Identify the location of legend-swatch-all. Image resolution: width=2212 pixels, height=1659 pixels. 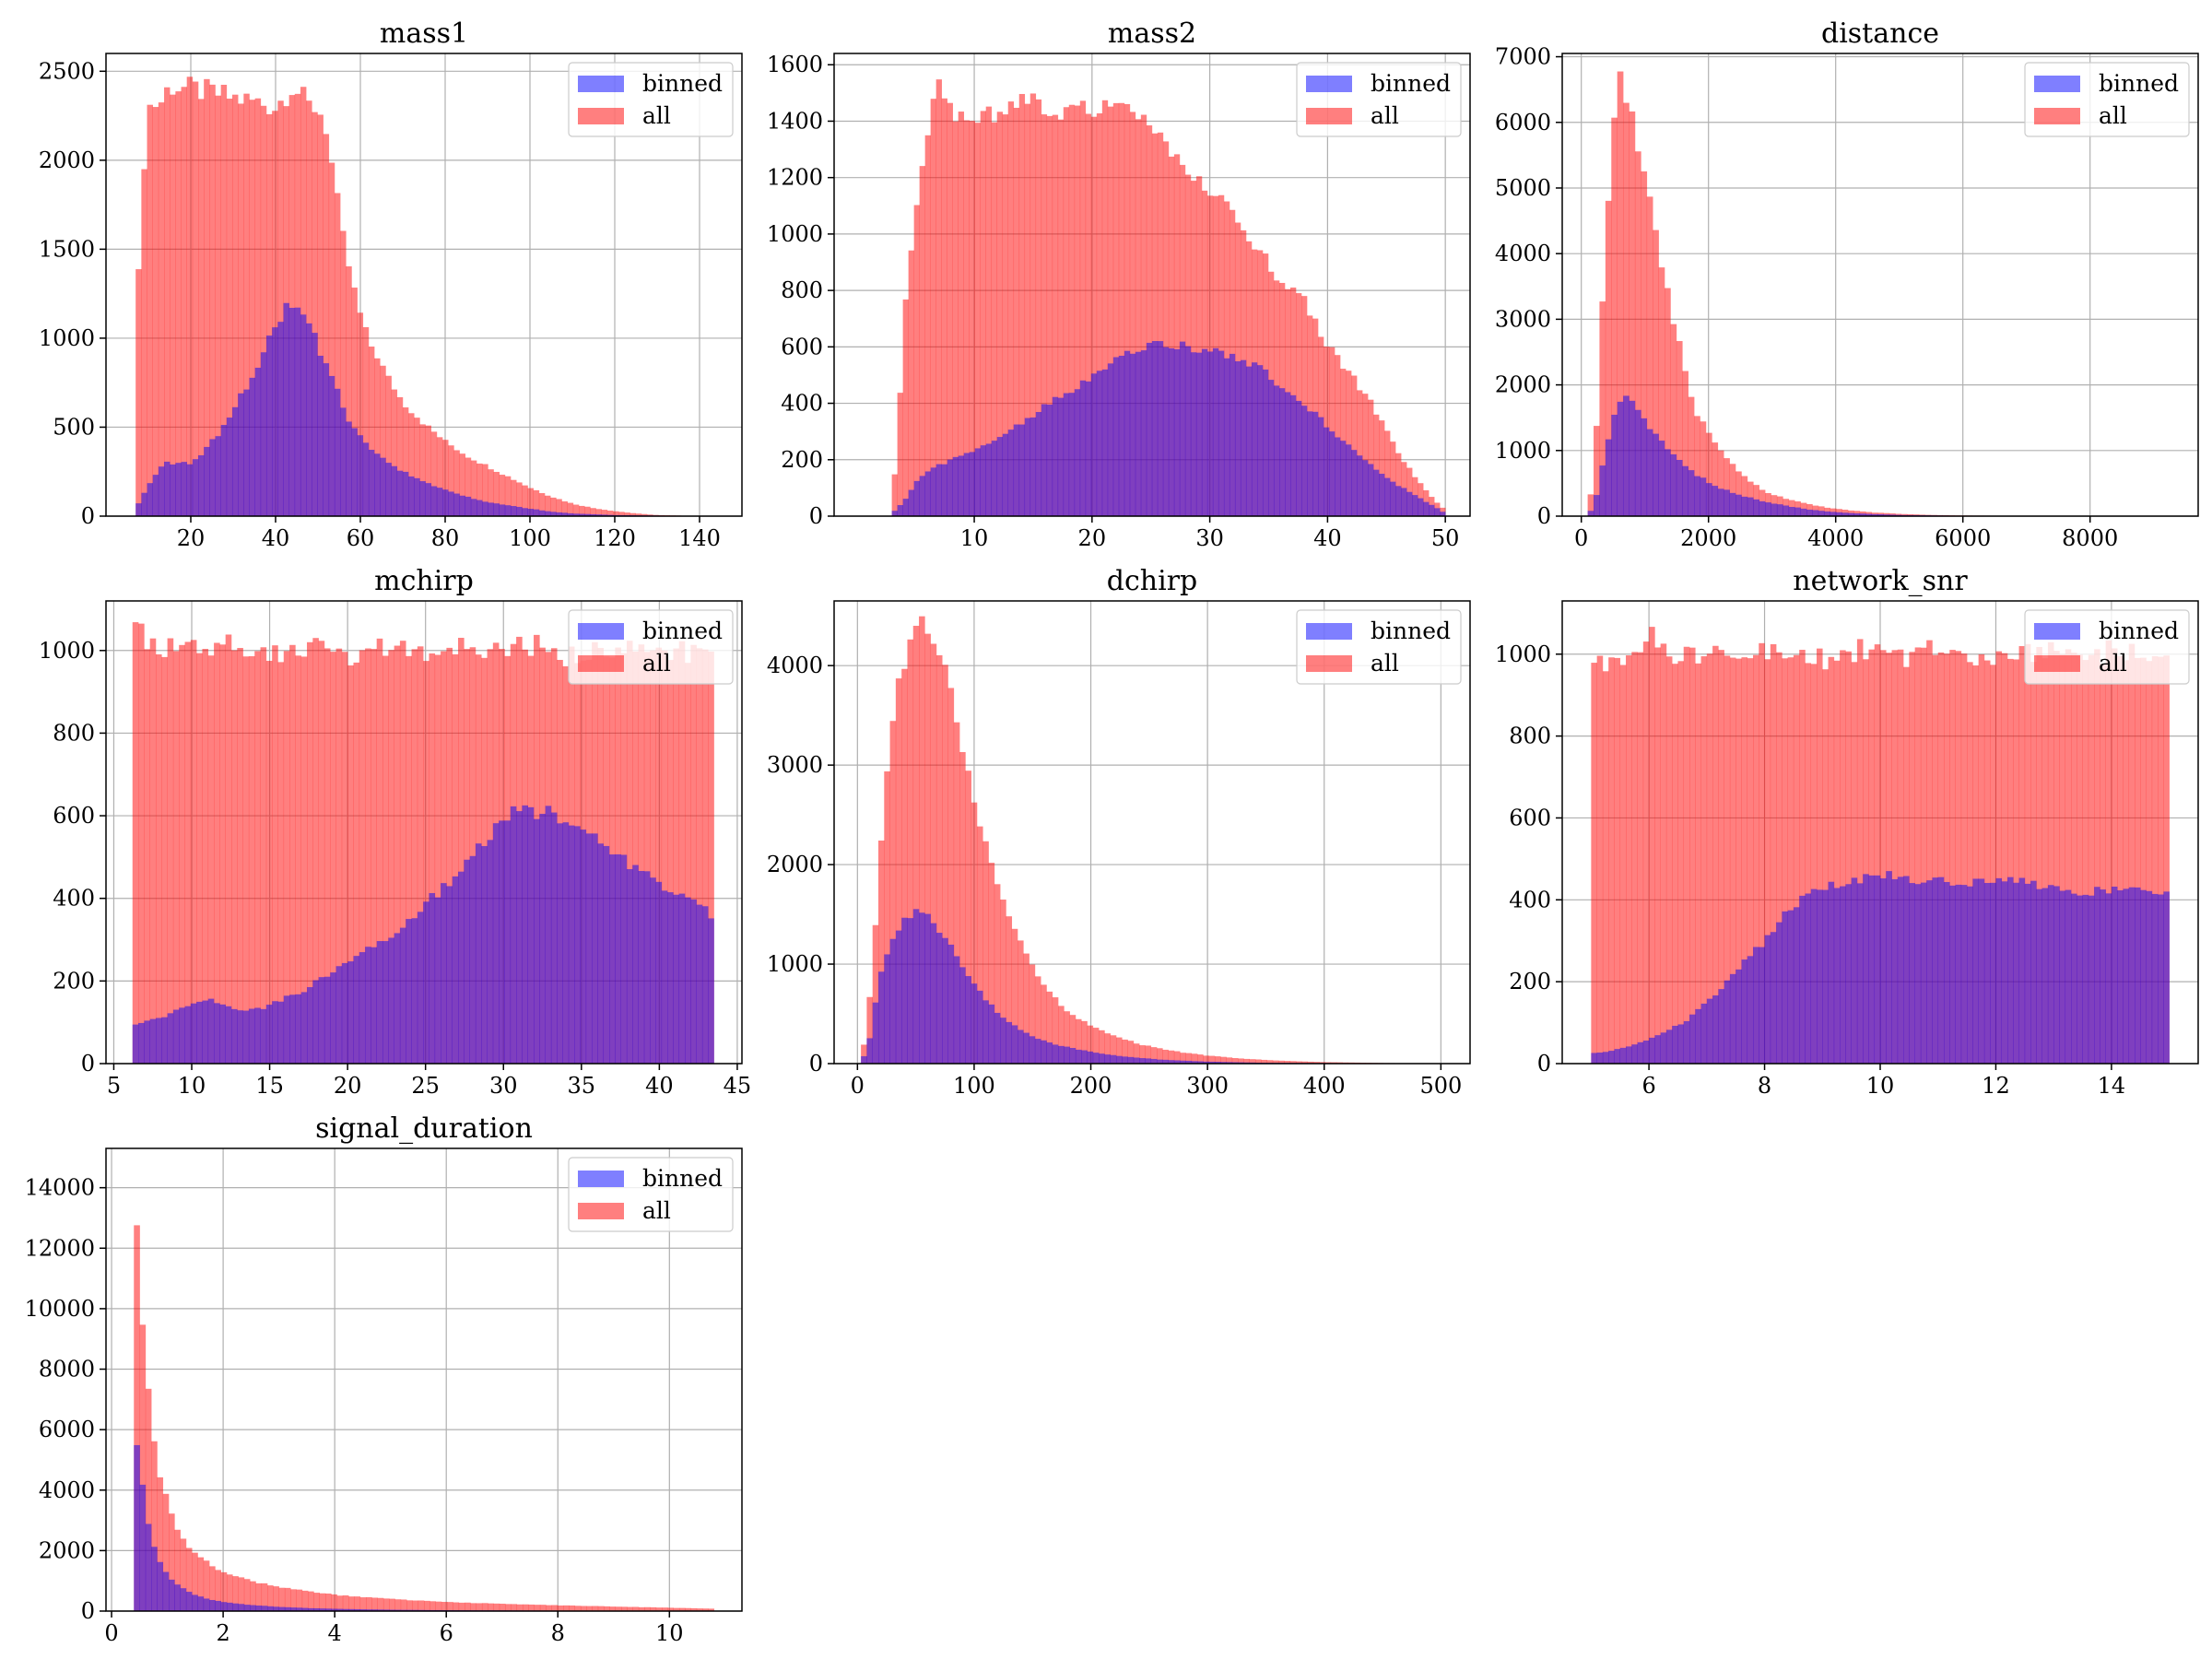
(1329, 663).